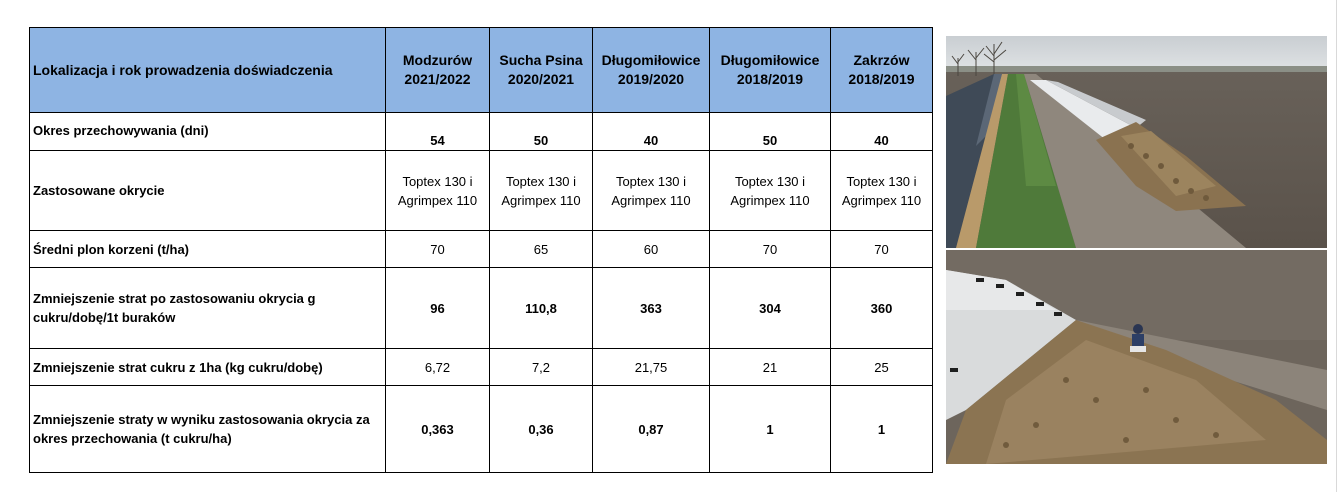 Image resolution: width=1337 pixels, height=492 pixels. What do you see at coordinates (437, 367) in the screenshot?
I see `table-cell: 6,72` at bounding box center [437, 367].